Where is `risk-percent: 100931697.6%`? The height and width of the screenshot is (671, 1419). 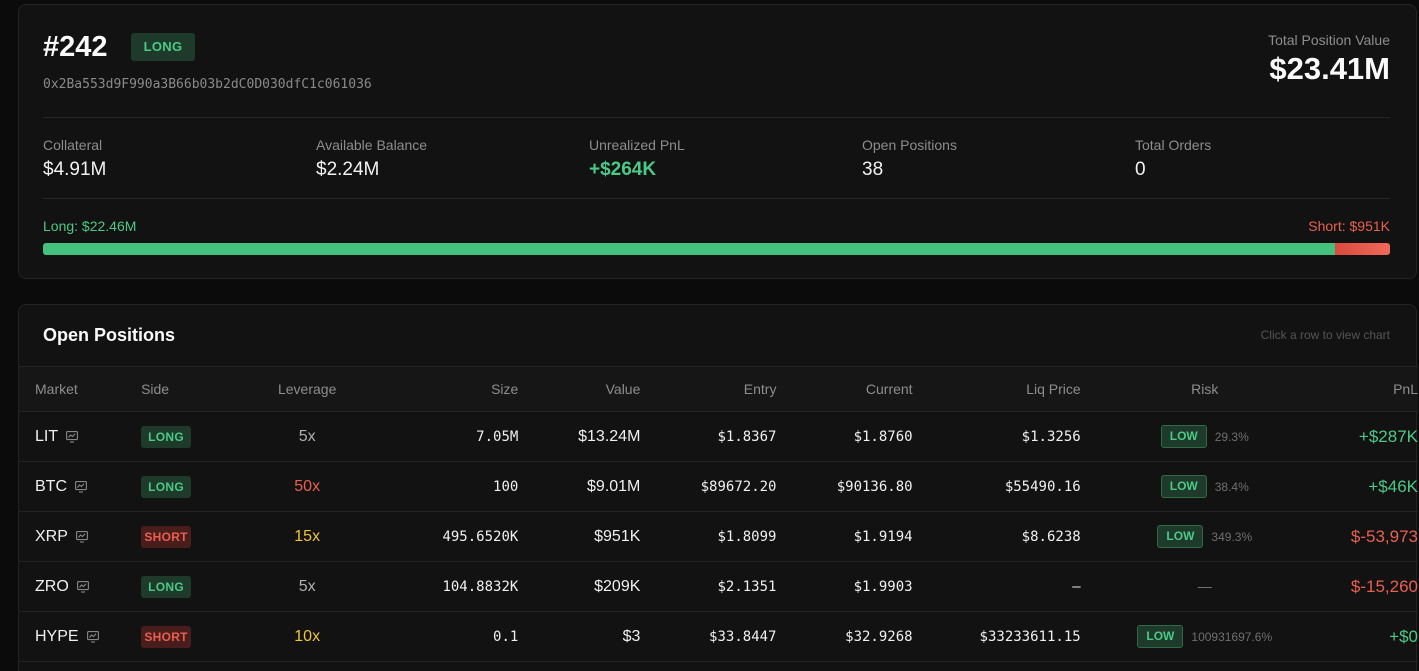 risk-percent: 100931697.6% is located at coordinates (1232, 636).